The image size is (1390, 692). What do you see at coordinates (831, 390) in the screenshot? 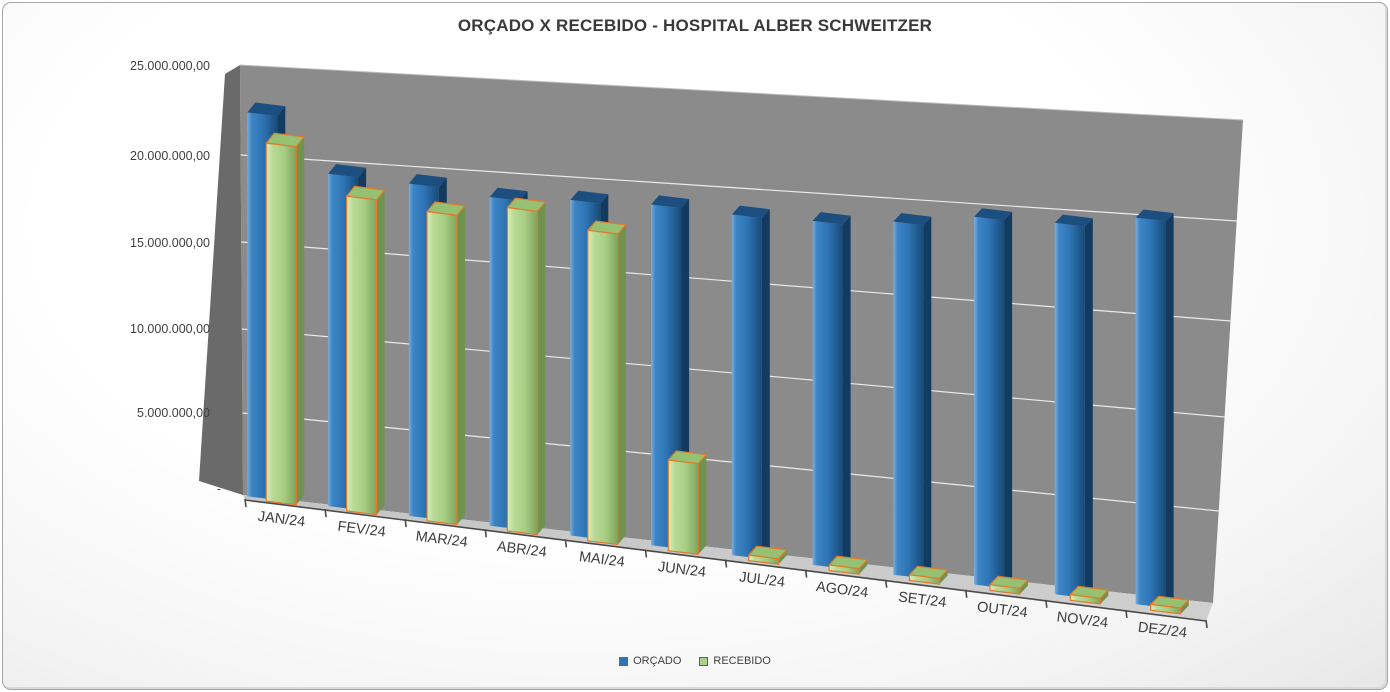
I see `bar-orçado-AGO/24` at bounding box center [831, 390].